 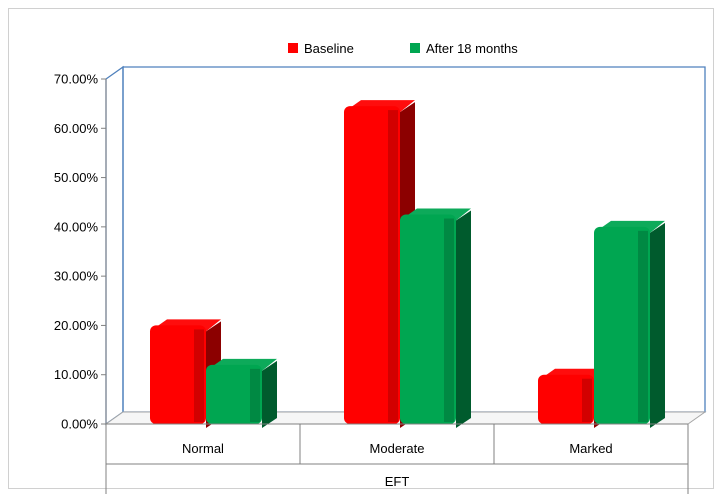 I want to click on x-tick-label: Moderate, so click(x=397, y=448).